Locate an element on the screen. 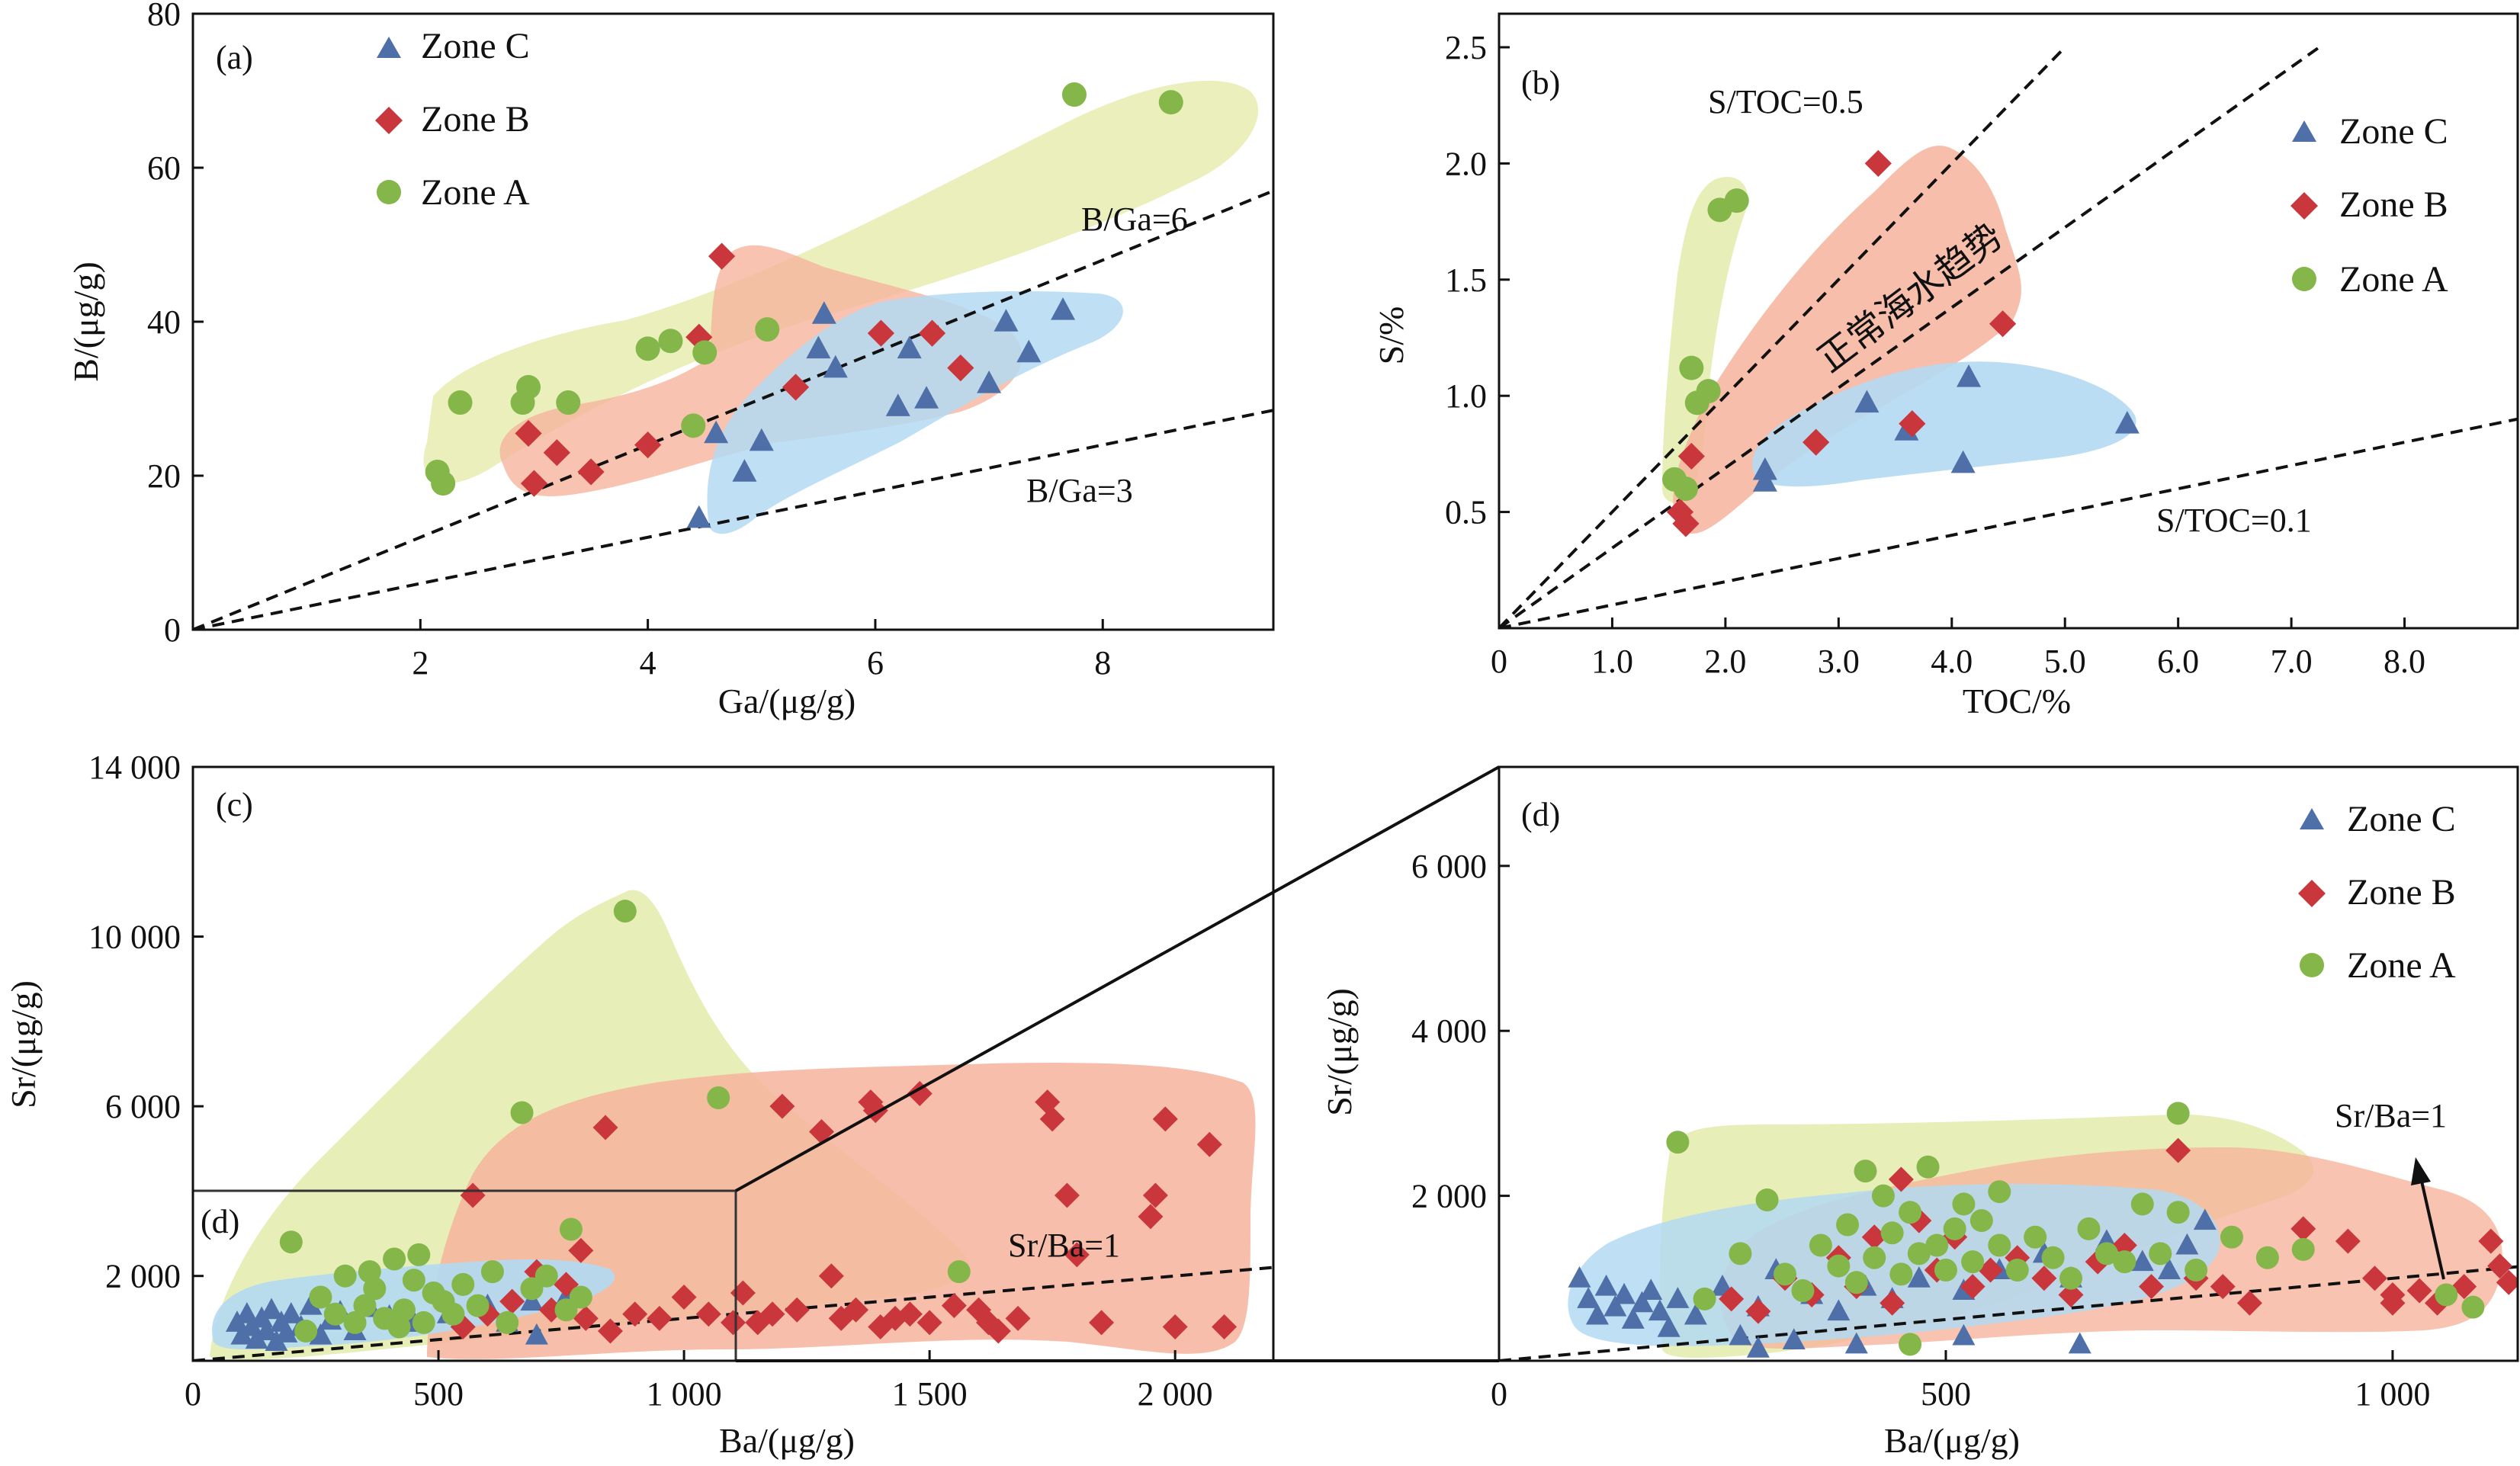 The height and width of the screenshot is (1466, 2520). ref-arrow-shaft is located at coordinates (2432, 1228).